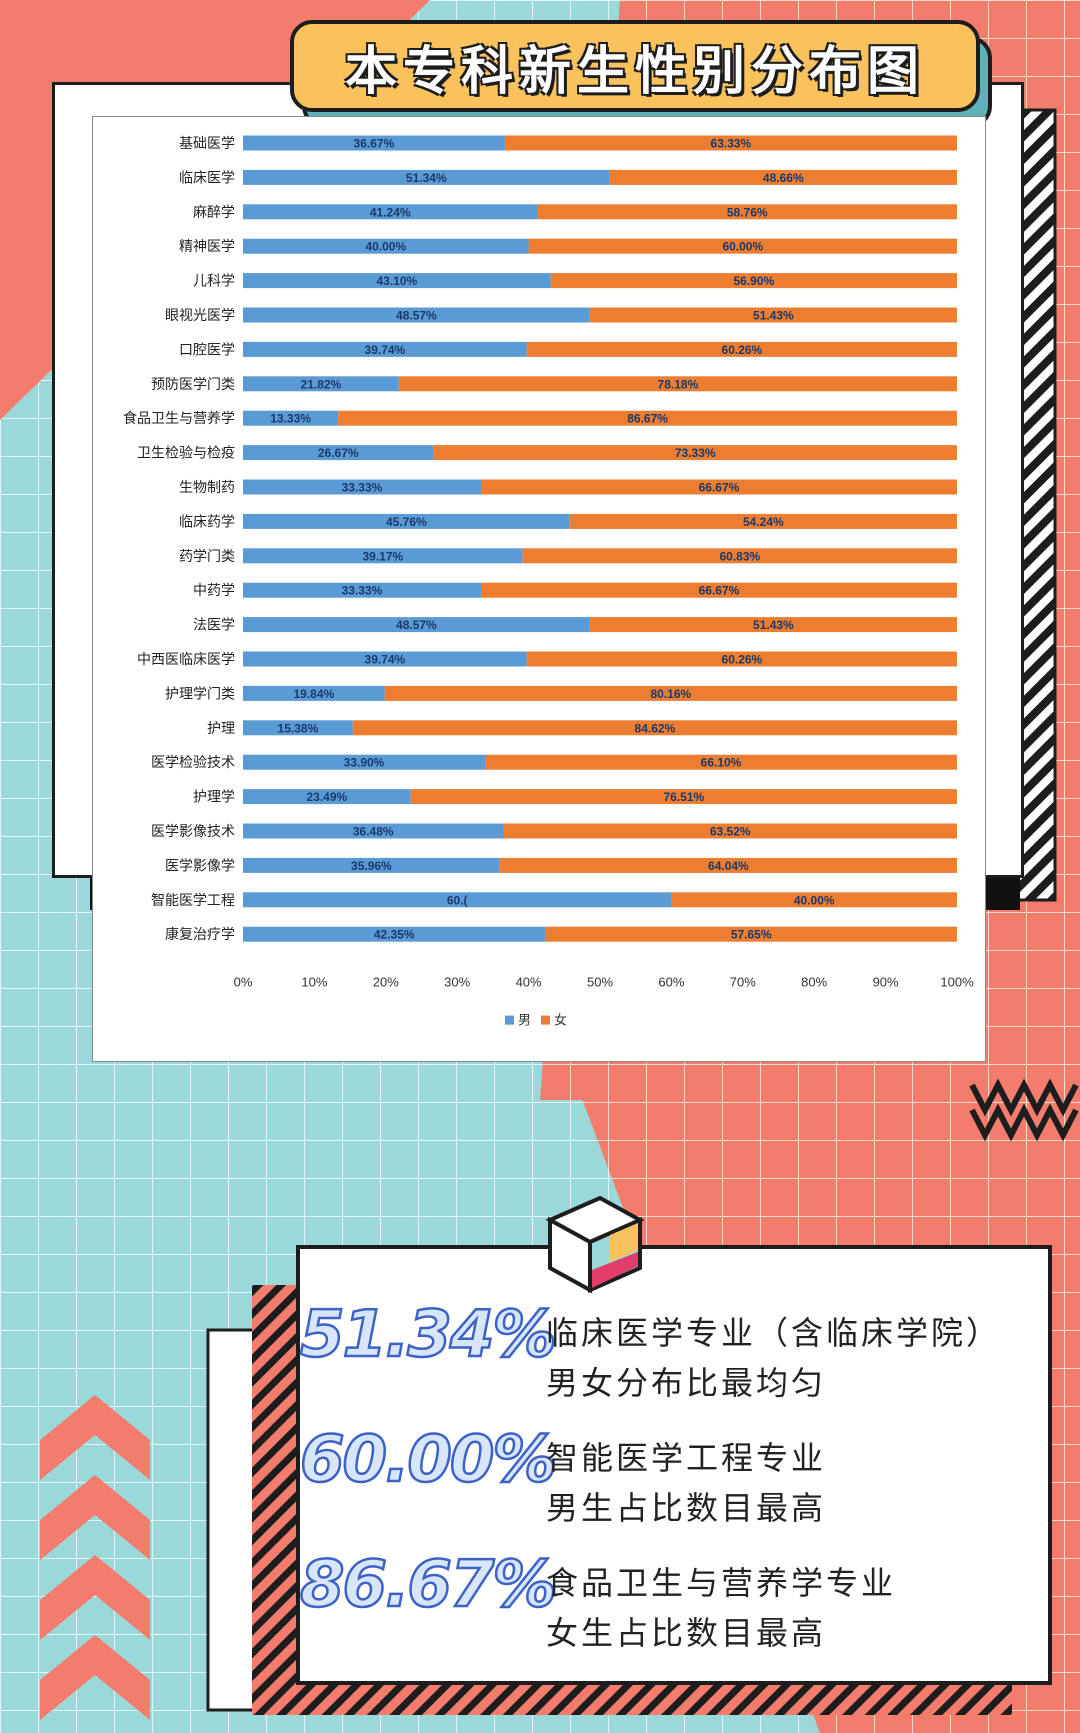 Image resolution: width=1080 pixels, height=1733 pixels. Describe the element at coordinates (721, 1583) in the screenshot. I see `highlight-line1: 食品卫生与营养学专业` at that location.